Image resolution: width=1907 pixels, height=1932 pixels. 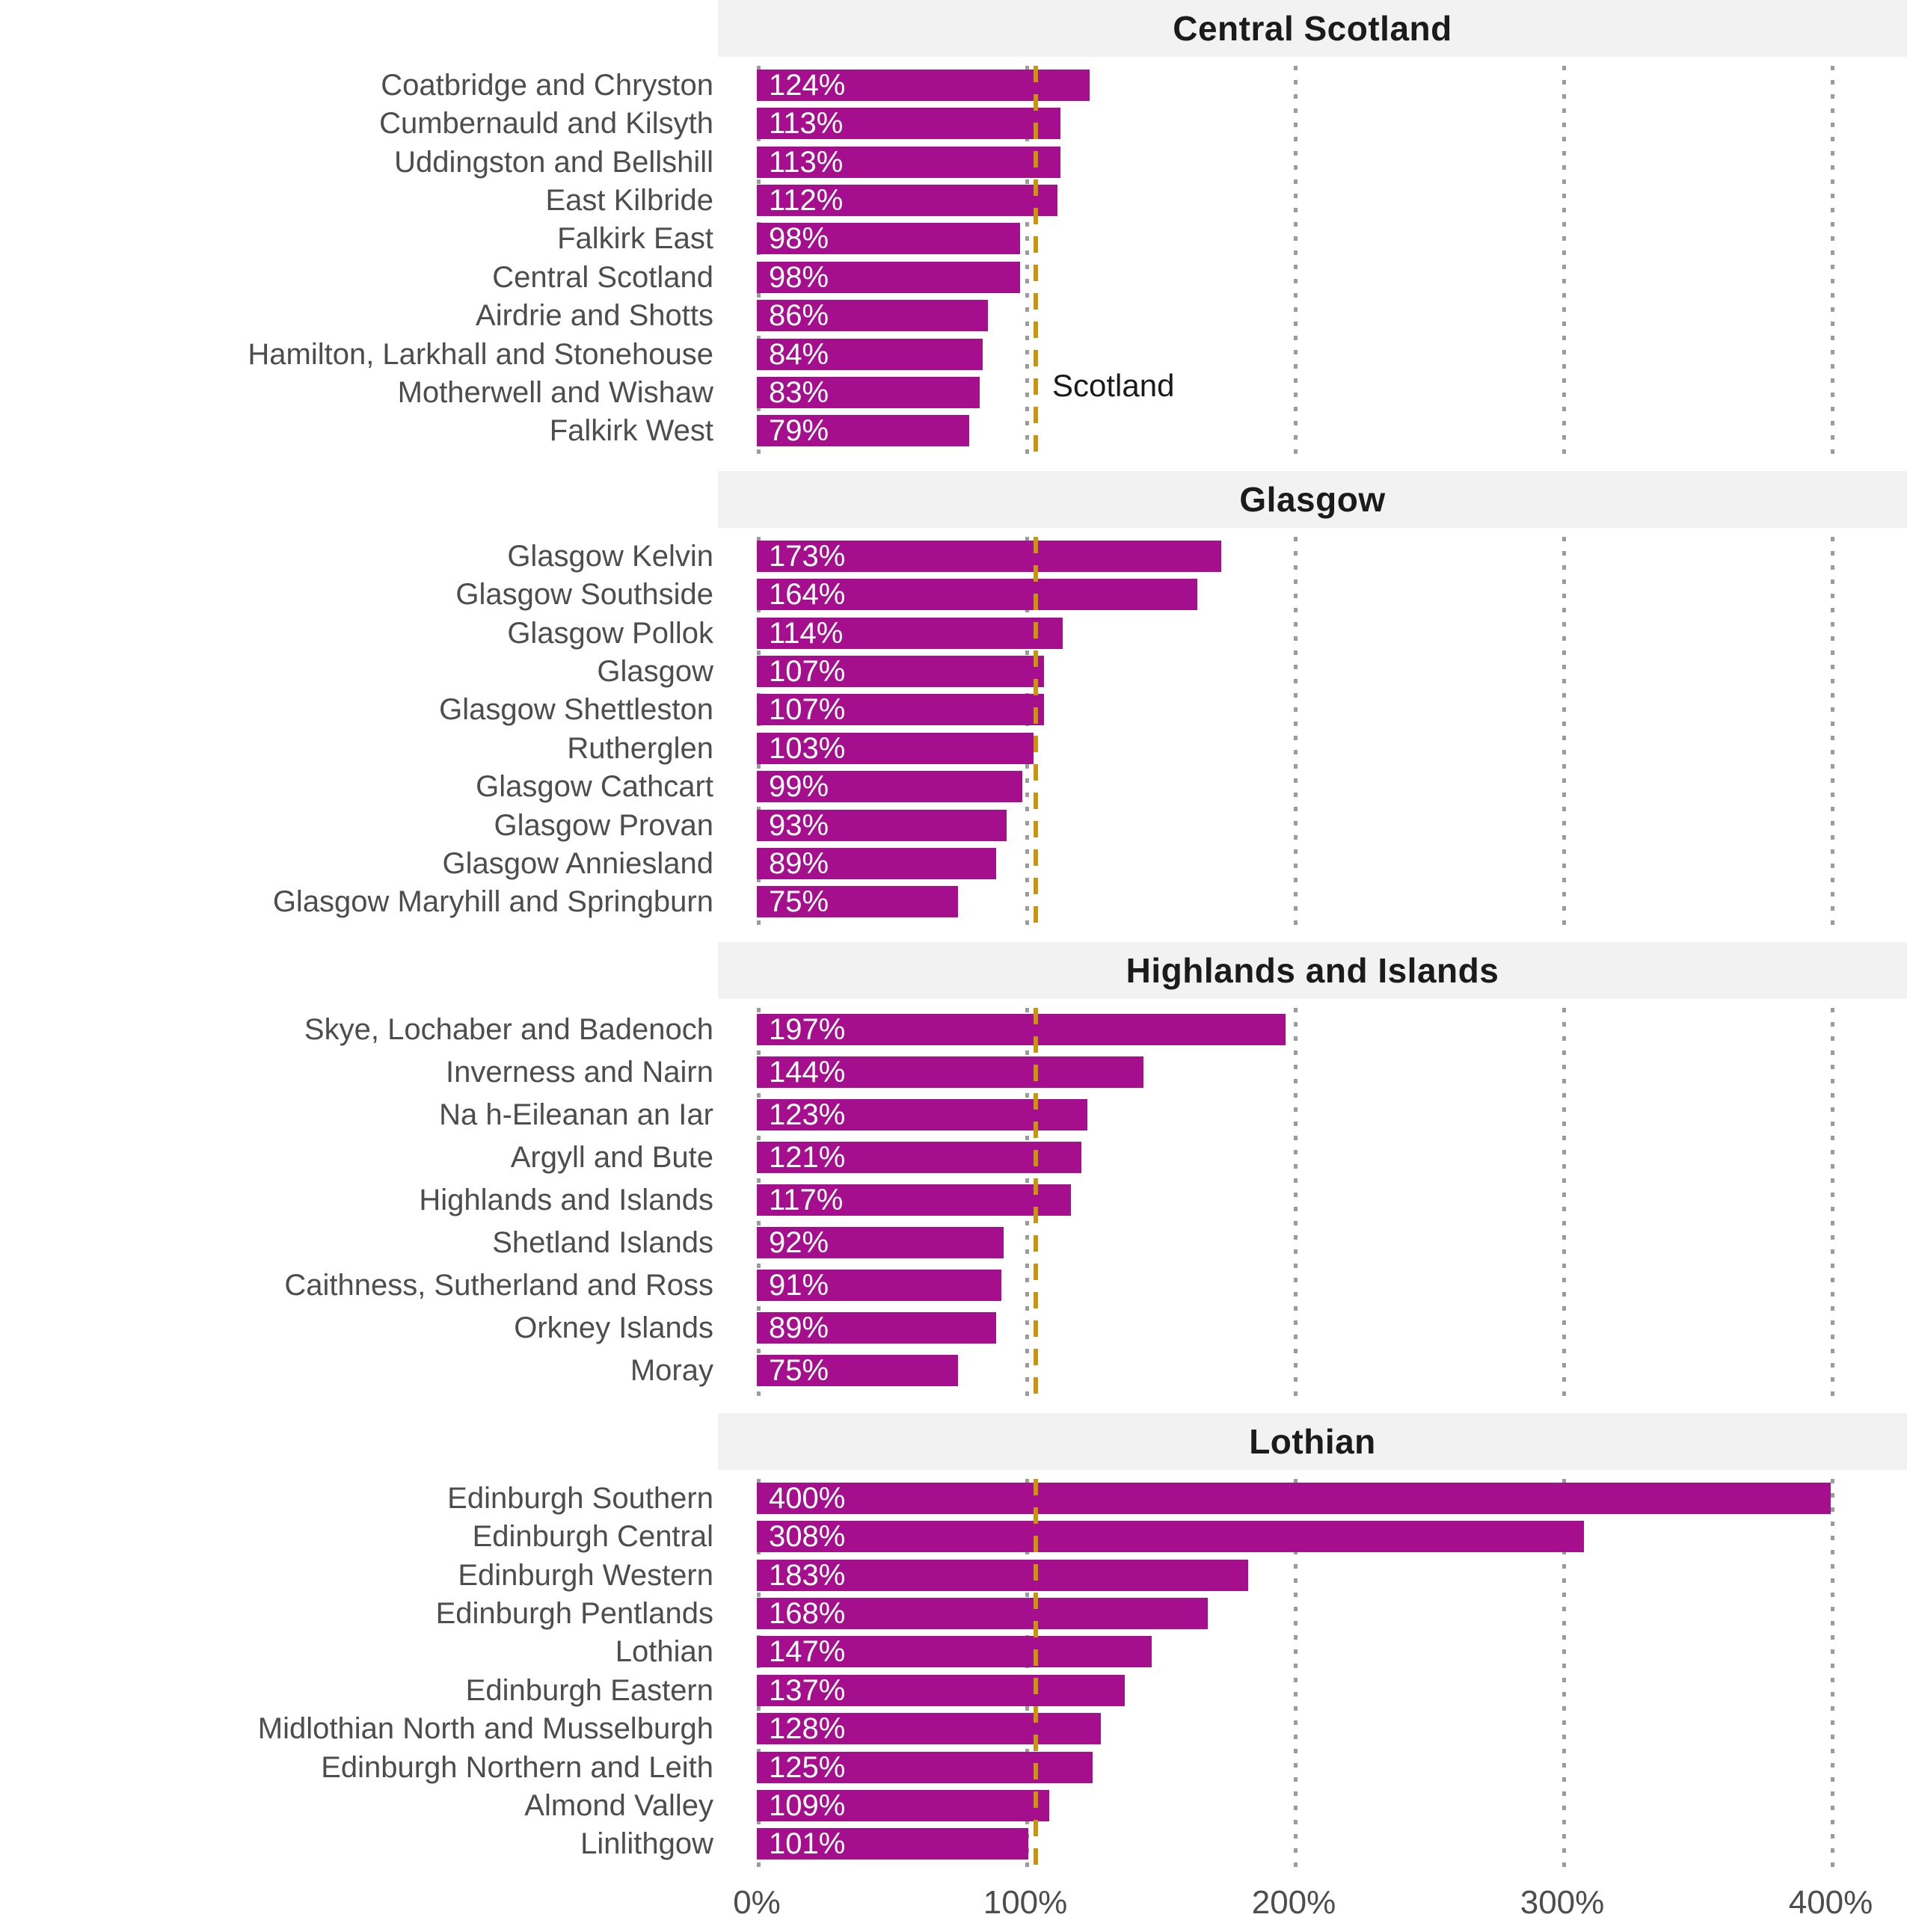 I want to click on category-label: Glasgow Provan, so click(x=603, y=825).